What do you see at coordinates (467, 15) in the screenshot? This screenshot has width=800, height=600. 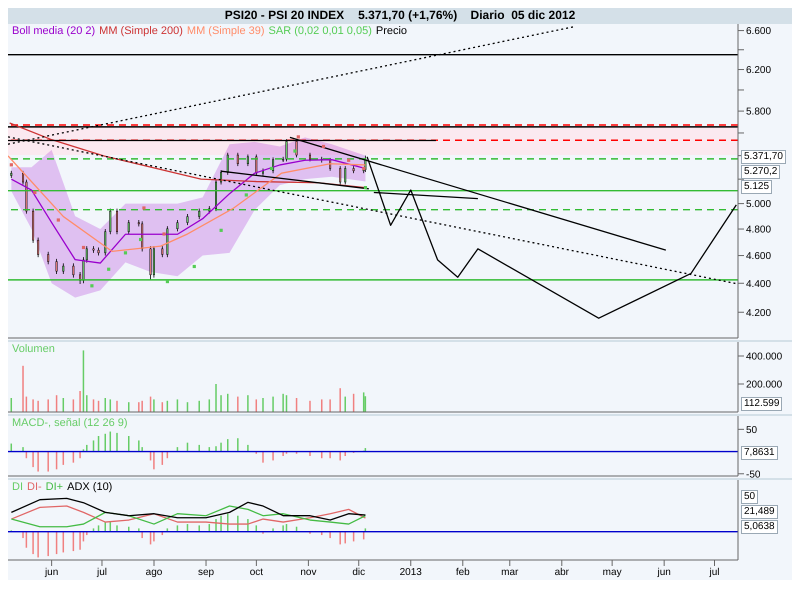 I see `chart-subtitle: 5.371,70 (+1,76%) Diario 05 dic 2012` at bounding box center [467, 15].